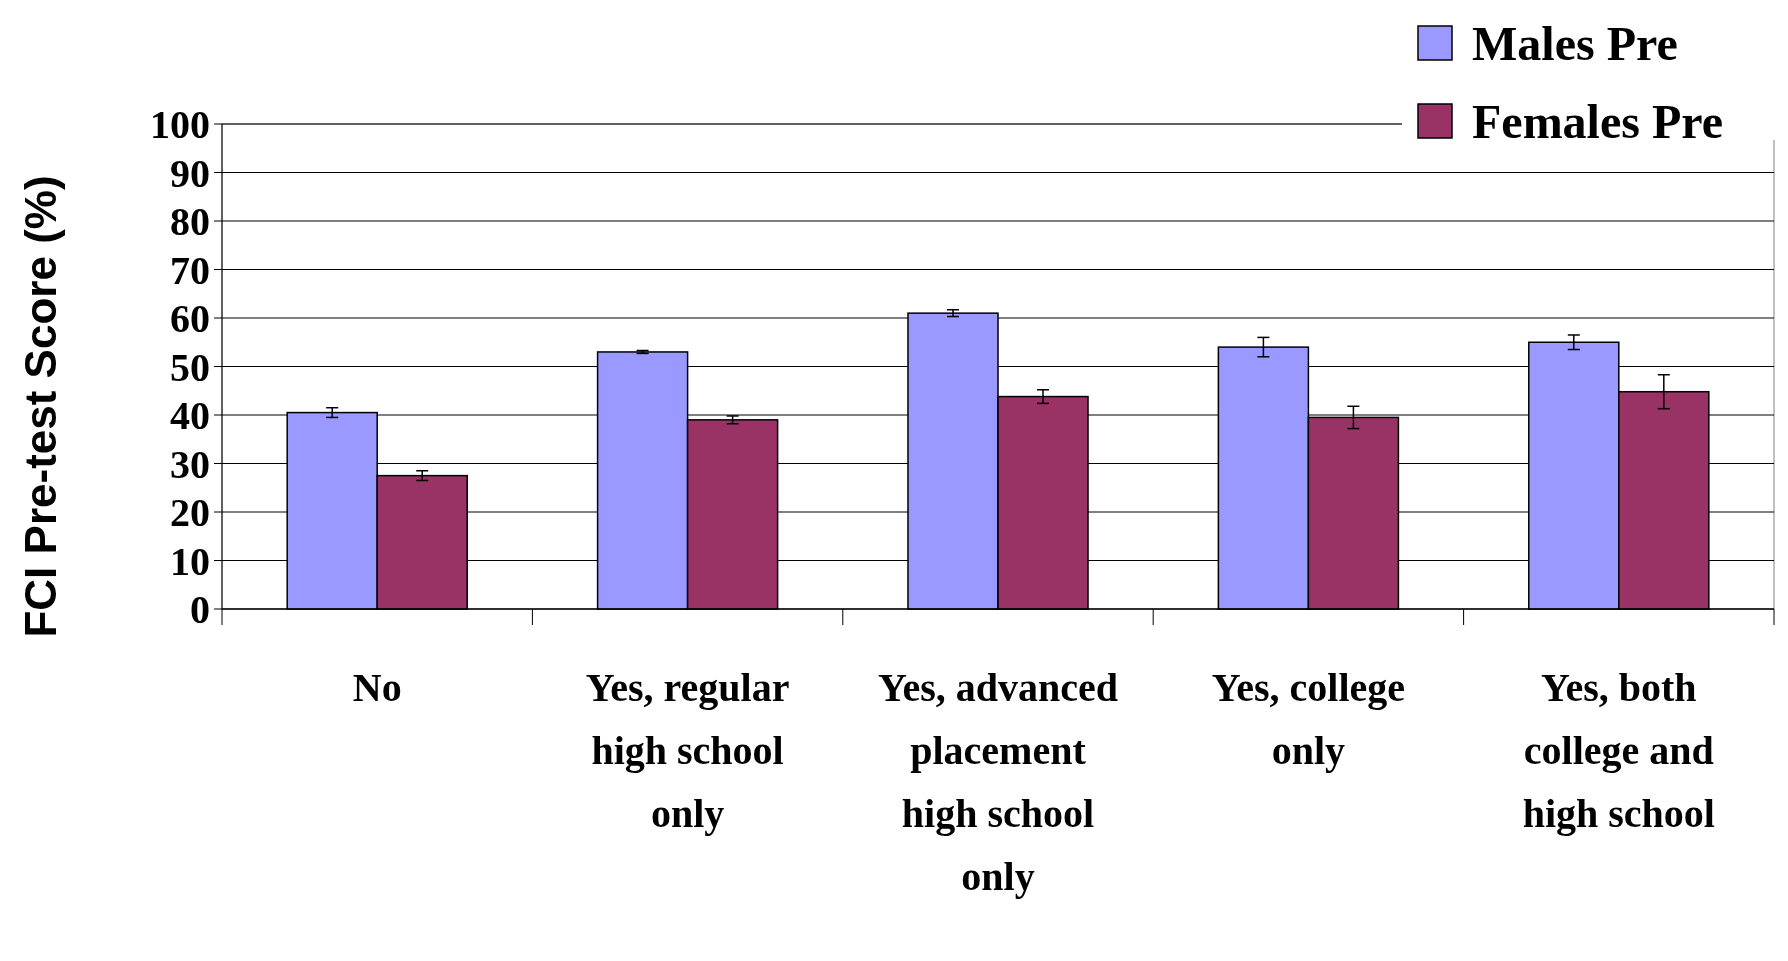  What do you see at coordinates (687, 750) in the screenshot?
I see `x-tick-label: Yes, regular high school only` at bounding box center [687, 750].